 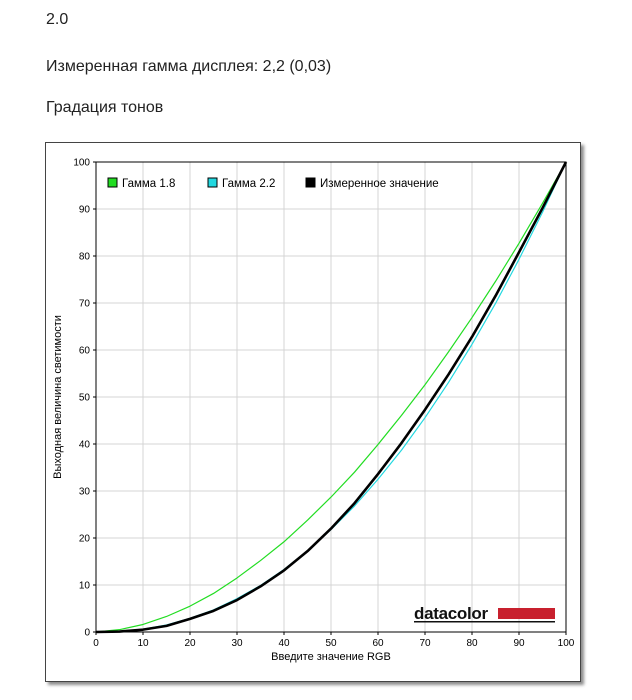 I want to click on legend-label-1: Гамма 1.8, so click(x=148, y=184).